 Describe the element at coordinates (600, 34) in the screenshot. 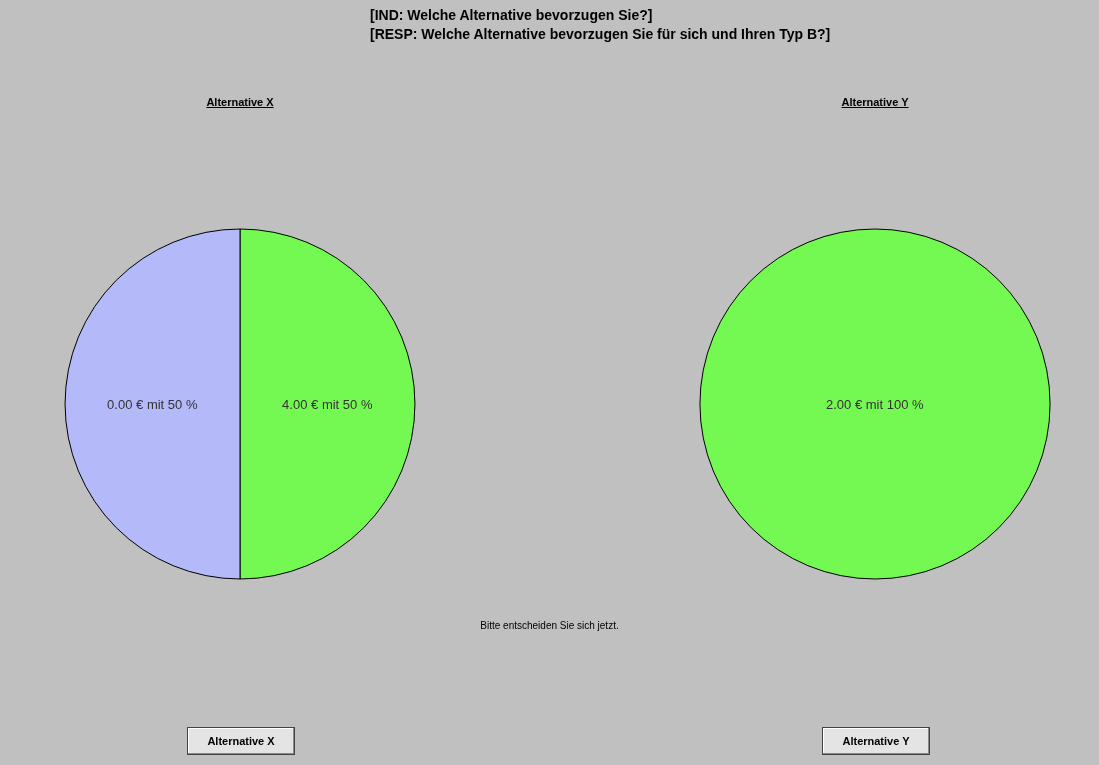

I see `text: [RESP: Welche Alternative bevorzugen Sie für sich und Ihren Typ B?]` at that location.